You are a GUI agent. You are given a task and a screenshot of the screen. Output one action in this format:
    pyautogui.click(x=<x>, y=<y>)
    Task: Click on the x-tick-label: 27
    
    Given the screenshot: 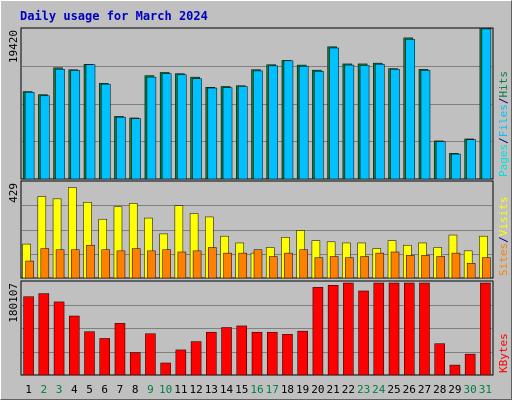 What is the action you would take?
    pyautogui.click(x=424, y=389)
    